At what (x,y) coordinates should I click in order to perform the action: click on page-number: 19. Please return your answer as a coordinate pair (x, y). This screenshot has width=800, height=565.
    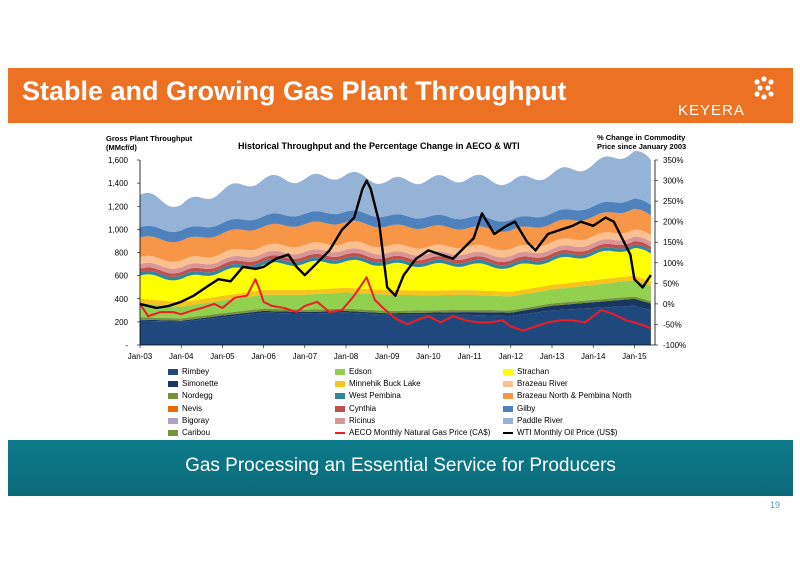
    Looking at the image, I should click on (775, 505).